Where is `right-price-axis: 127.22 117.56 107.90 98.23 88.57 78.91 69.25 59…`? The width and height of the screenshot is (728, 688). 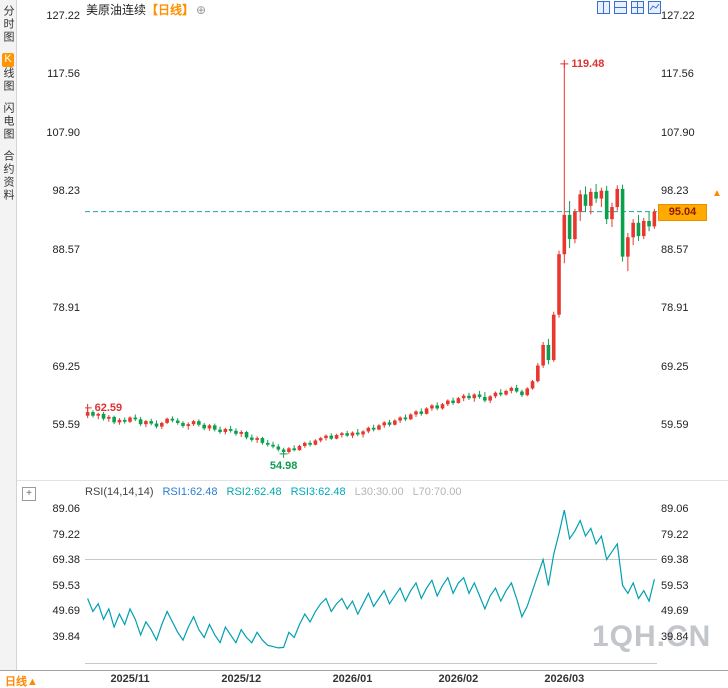
right-price-axis: 127.22 117.56 107.90 98.23 88.57 78.91 69.25 59… is located at coordinates (687, 344).